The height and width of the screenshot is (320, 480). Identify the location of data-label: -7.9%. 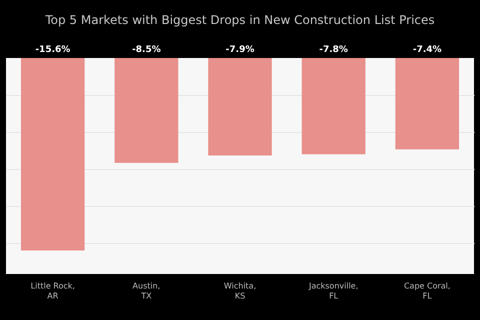
(240, 50).